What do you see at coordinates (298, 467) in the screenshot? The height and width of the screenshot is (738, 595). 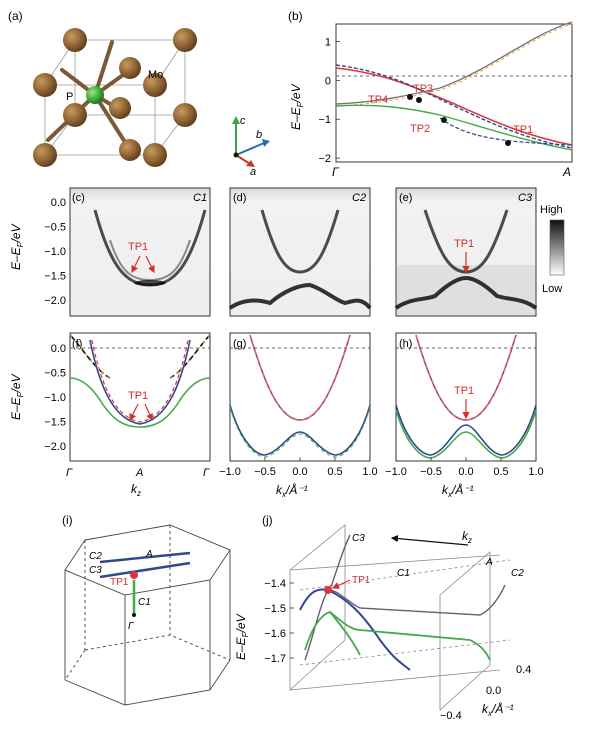 I see `kx-ticks-g: −1.0 −0.5 0.0 0.5 1.0` at bounding box center [298, 467].